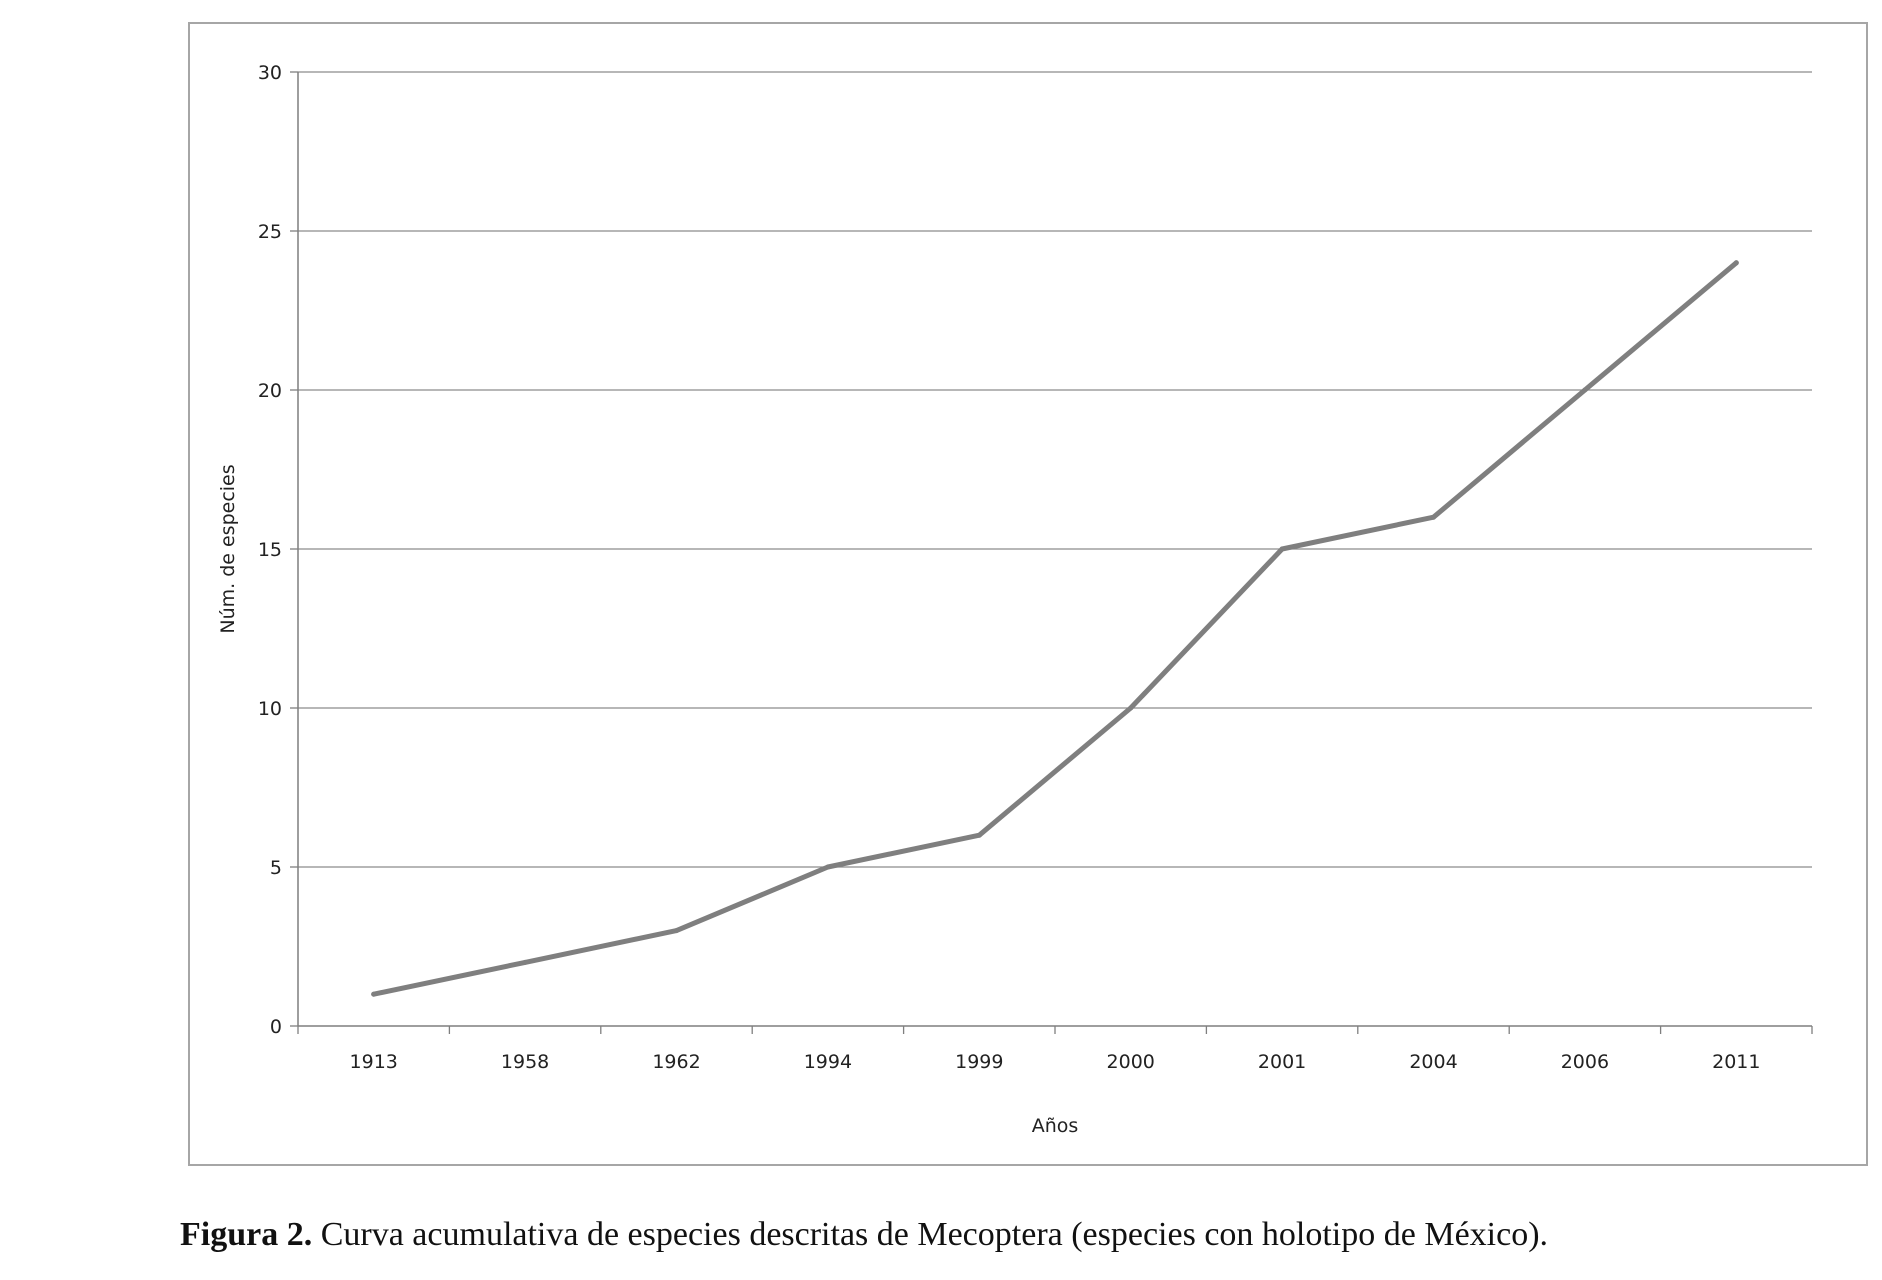  I want to click on x-tick-label: 2011, so click(1736, 1062).